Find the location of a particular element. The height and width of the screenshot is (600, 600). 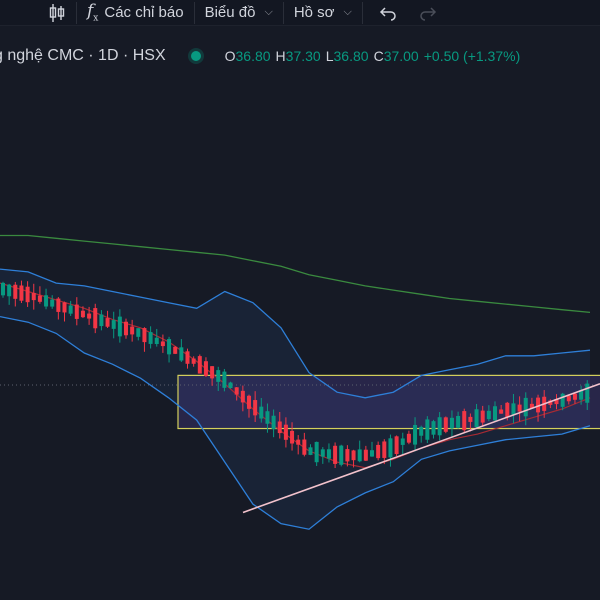

undo-icon is located at coordinates (387, 13).